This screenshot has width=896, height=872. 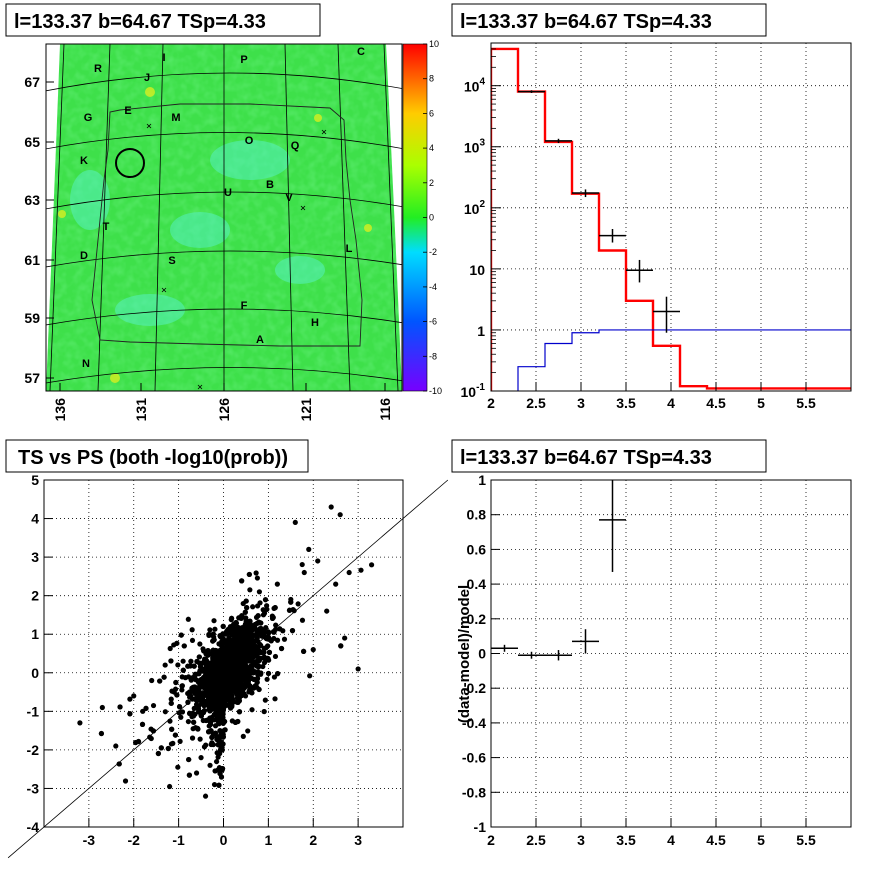 I want to click on region-label: V, so click(x=289, y=198).